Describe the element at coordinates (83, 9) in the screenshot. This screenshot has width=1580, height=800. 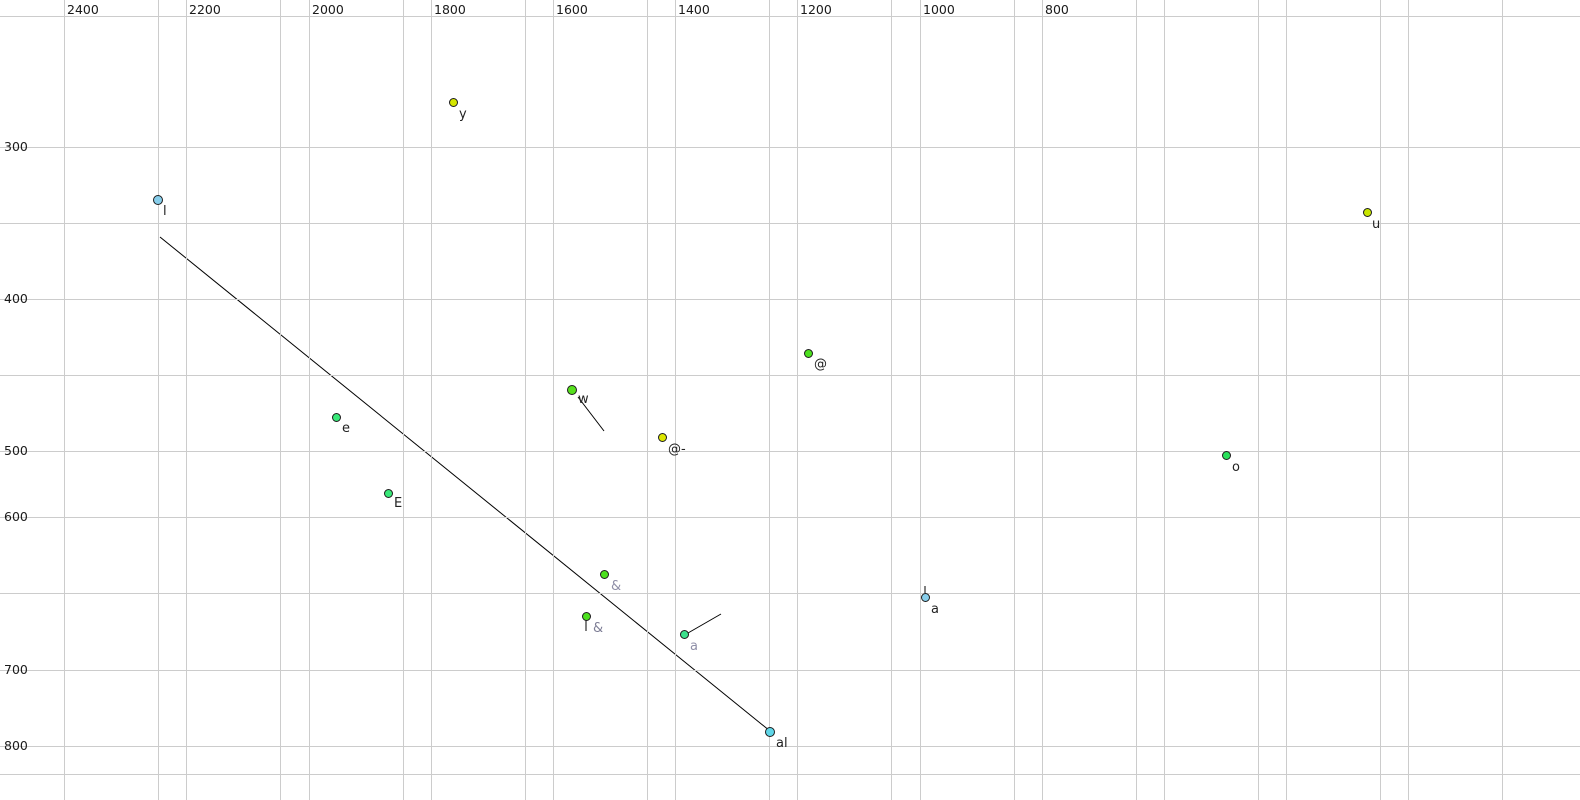
I see `x-axis-tick-label: 2400` at that location.